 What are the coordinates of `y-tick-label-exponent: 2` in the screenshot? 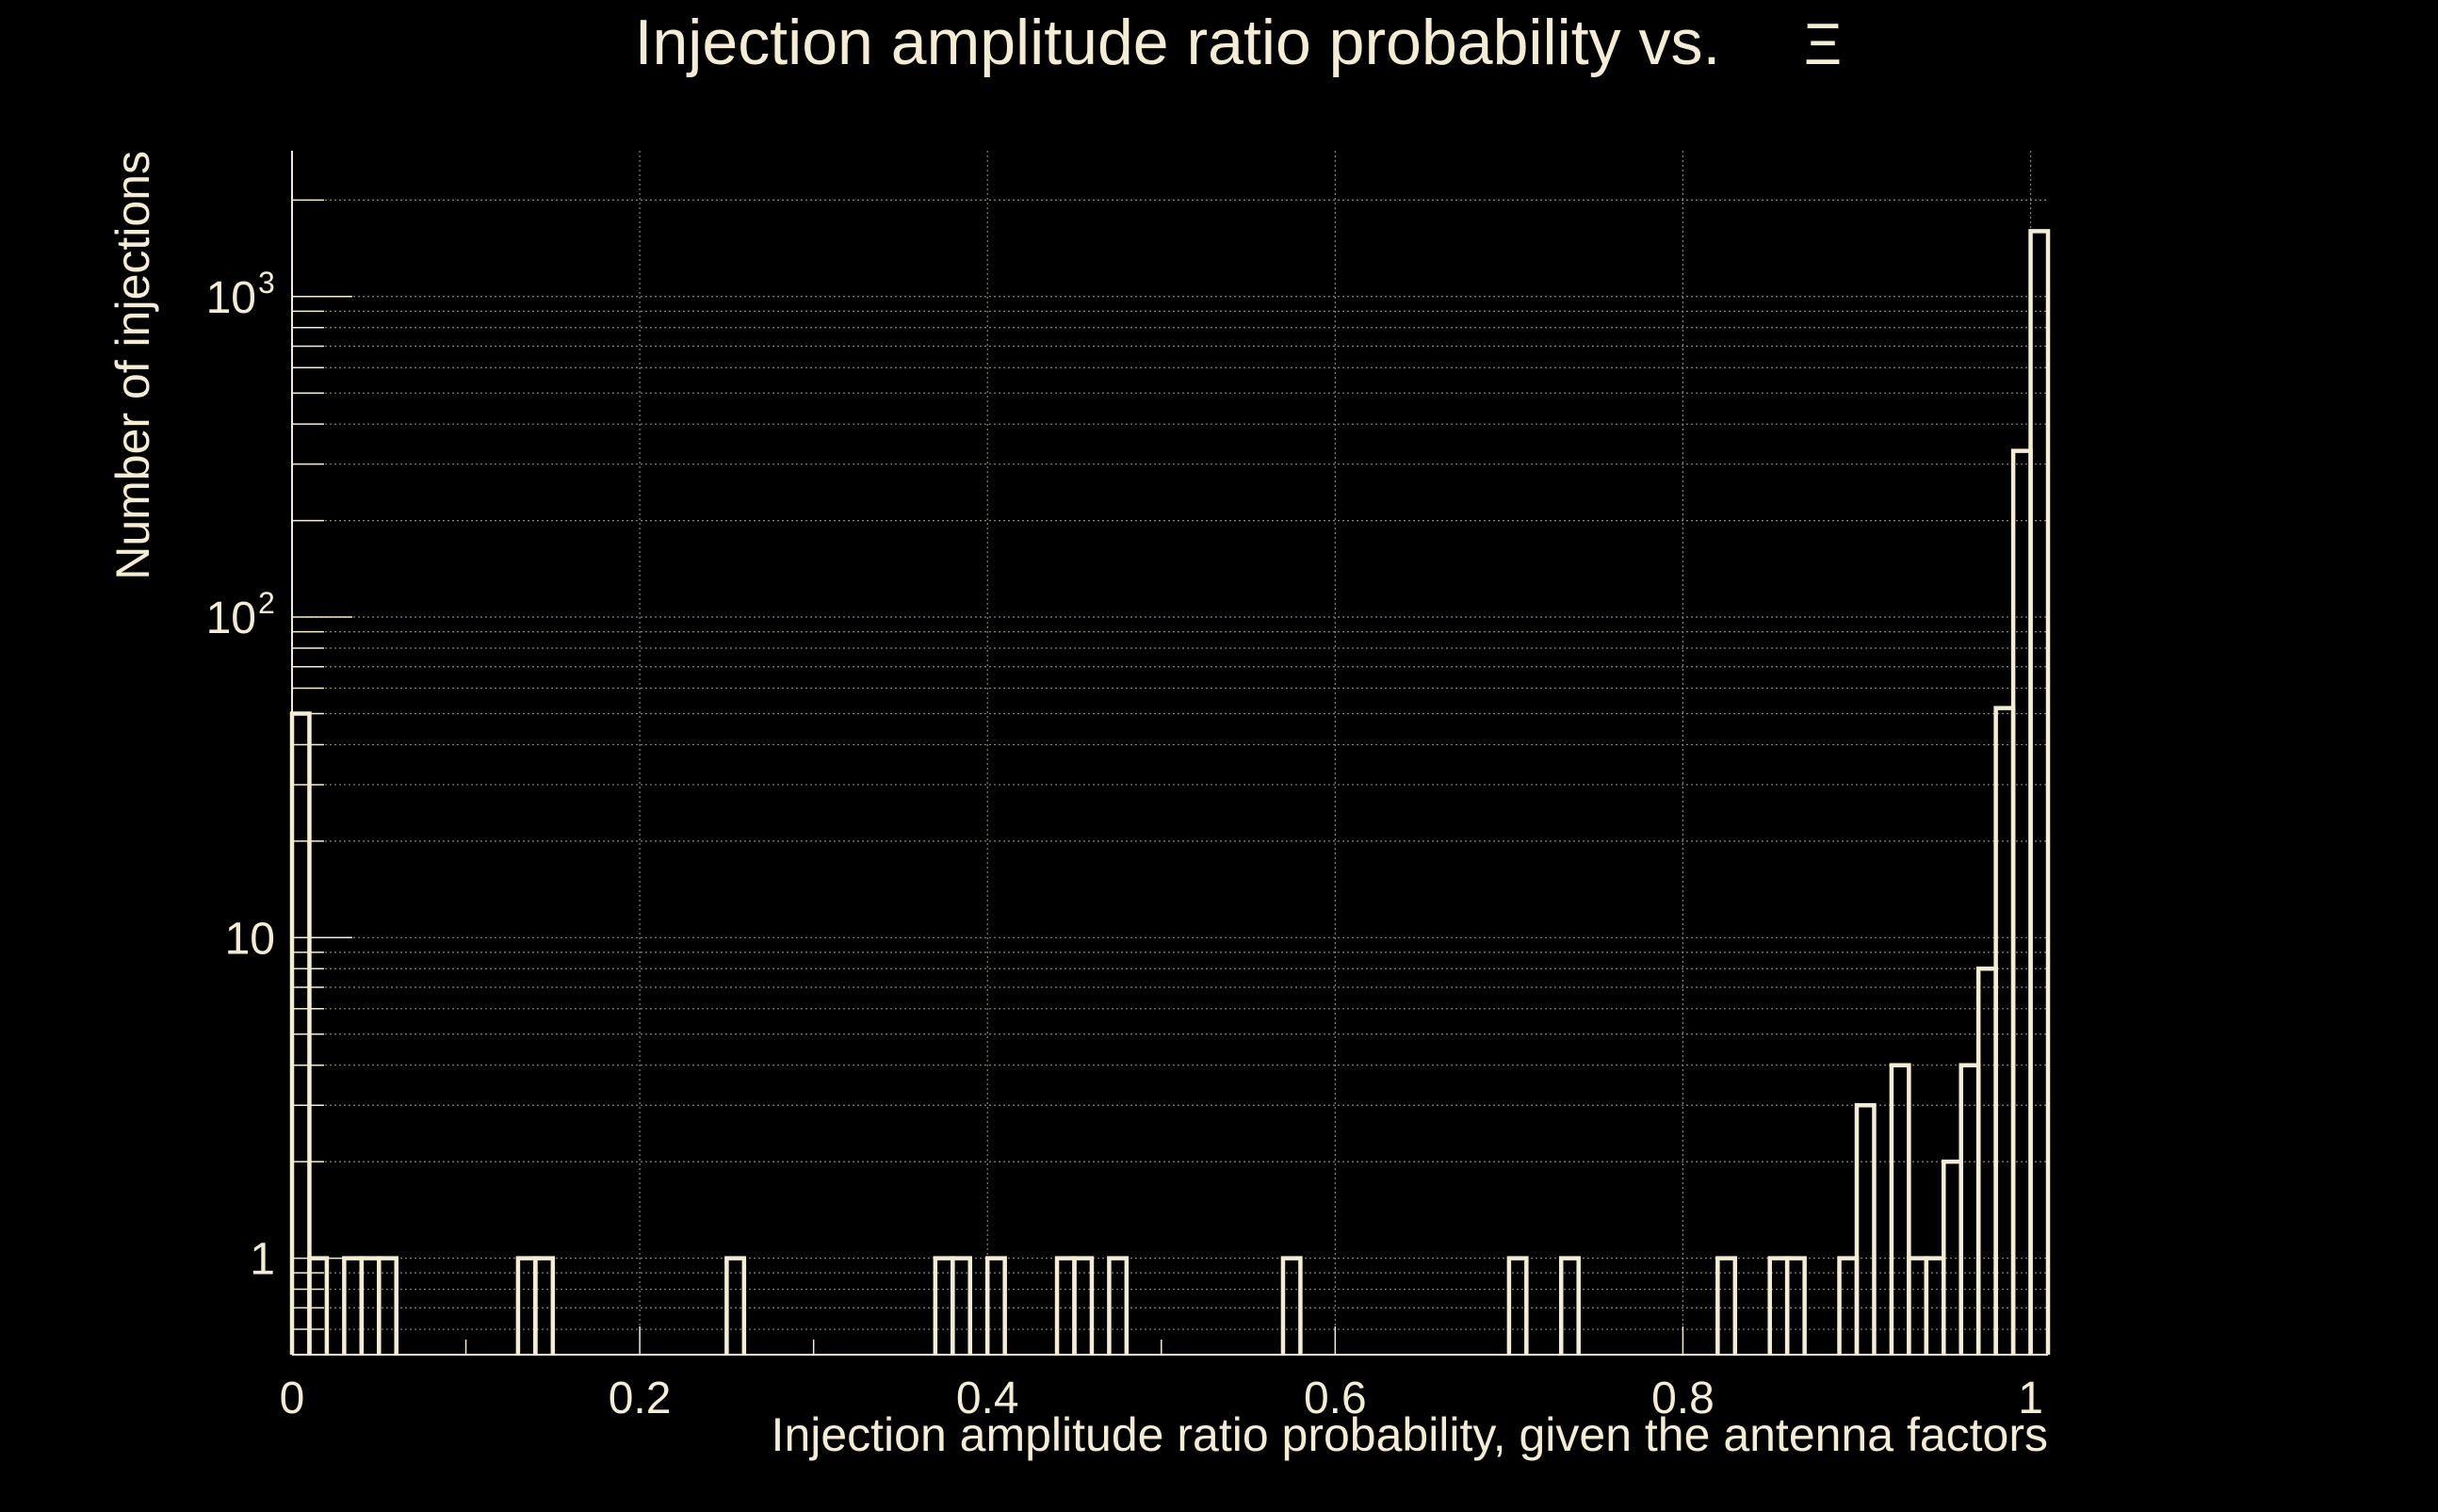 It's located at (266, 603).